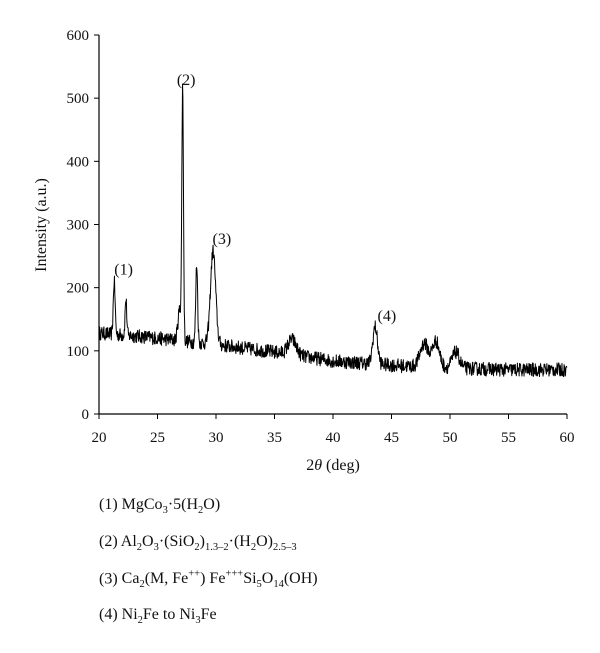 Image resolution: width=600 pixels, height=653 pixels. Describe the element at coordinates (318, 465) in the screenshot. I see `x-axis-title-symbol: θ` at that location.